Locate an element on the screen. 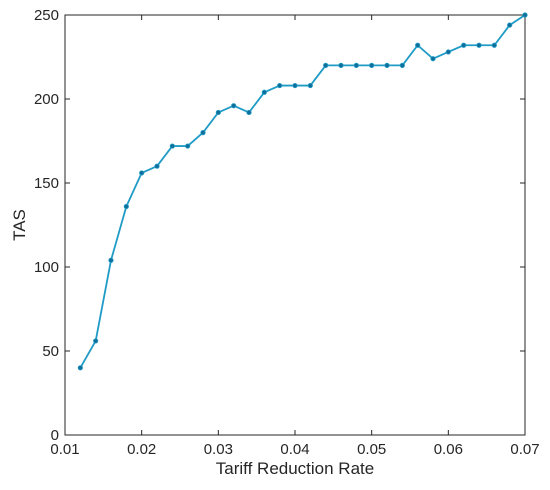 The height and width of the screenshot is (490, 550). x-tick-label: 0.03 is located at coordinates (218, 449).